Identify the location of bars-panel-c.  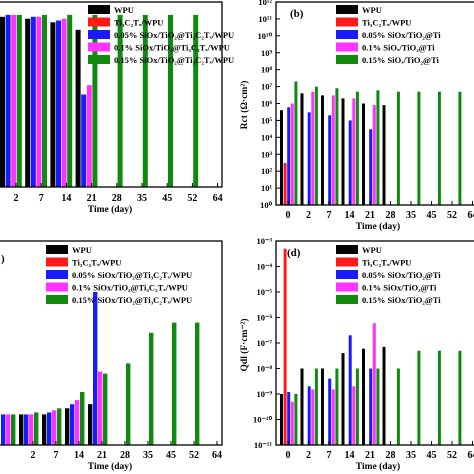
(100, 368).